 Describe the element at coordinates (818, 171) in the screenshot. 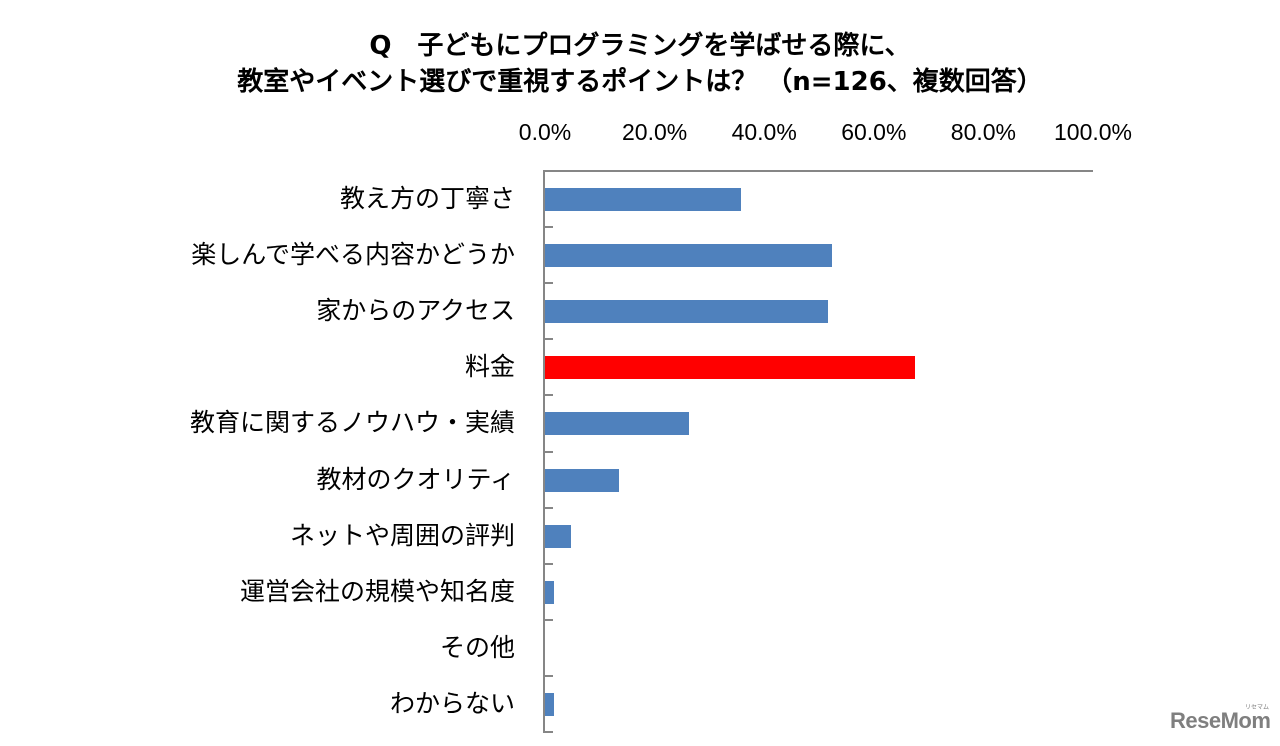

I see `x-axis-line` at that location.